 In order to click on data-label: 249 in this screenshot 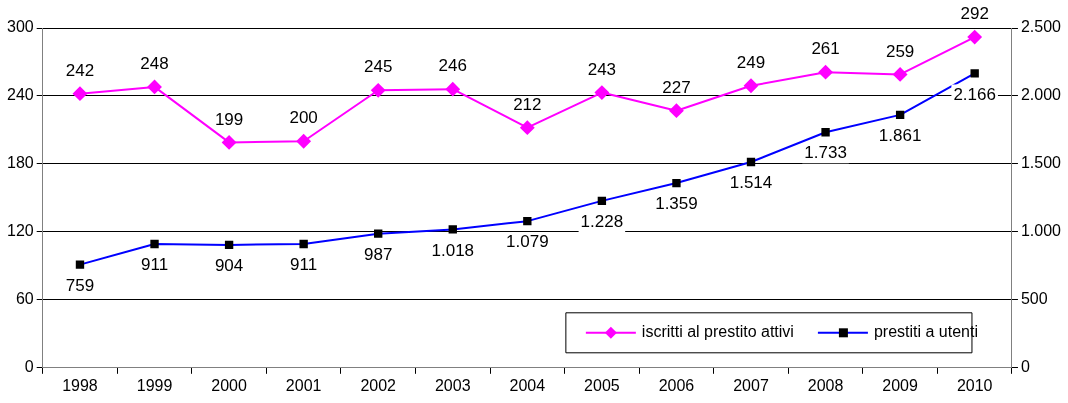, I will do `click(751, 62)`.